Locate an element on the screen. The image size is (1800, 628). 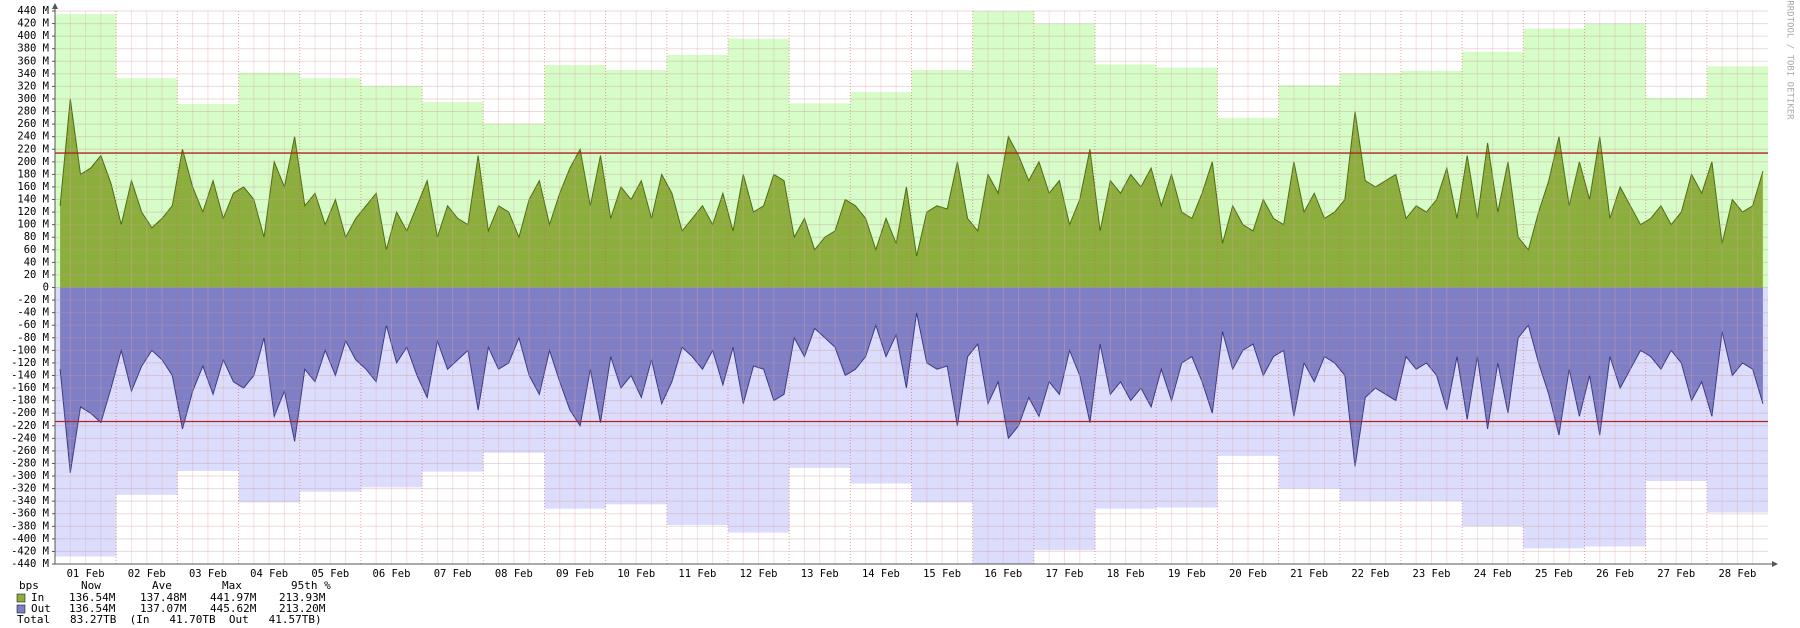
y-tick-label: 120 M is located at coordinates (33, 212).